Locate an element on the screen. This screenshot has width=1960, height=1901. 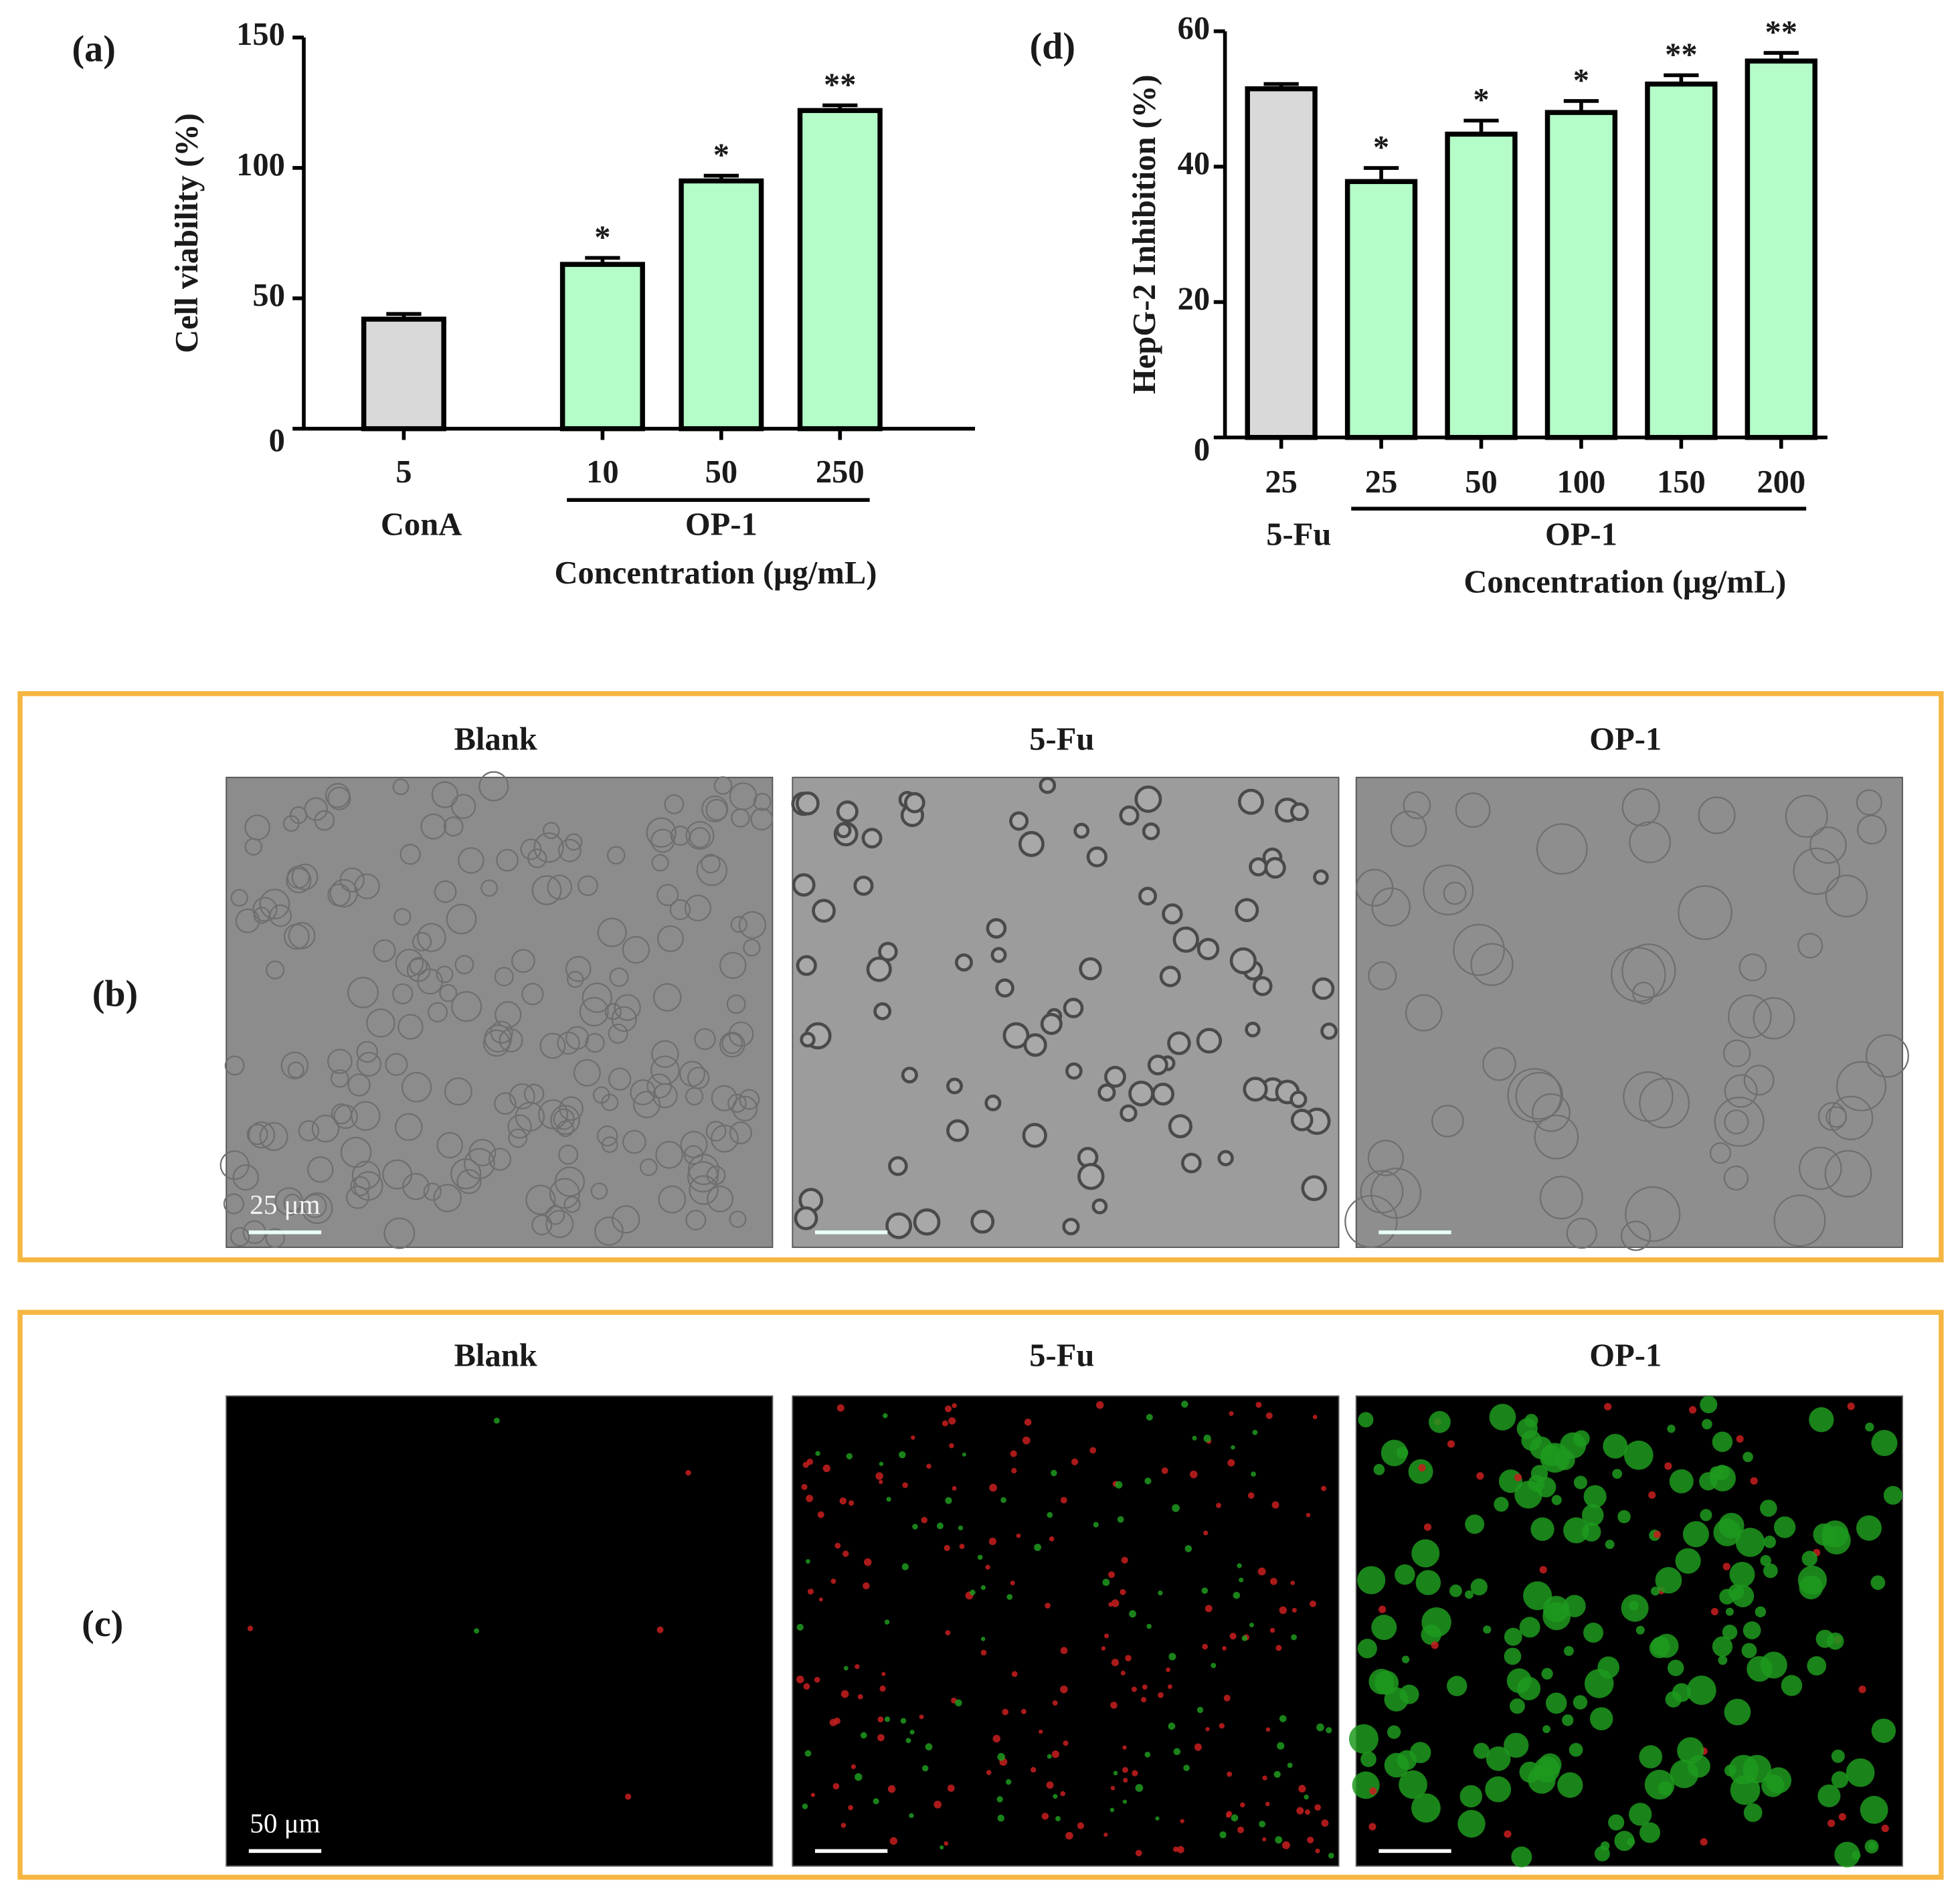
micrograph is located at coordinates (1065, 1012).